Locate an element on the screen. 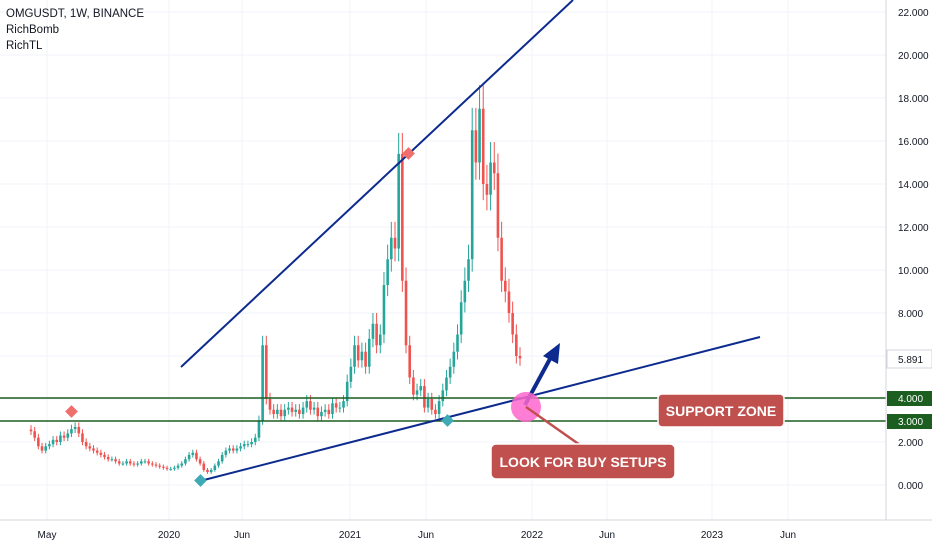 The height and width of the screenshot is (550, 932). price-tick-label: 22.000 is located at coordinates (913, 13).